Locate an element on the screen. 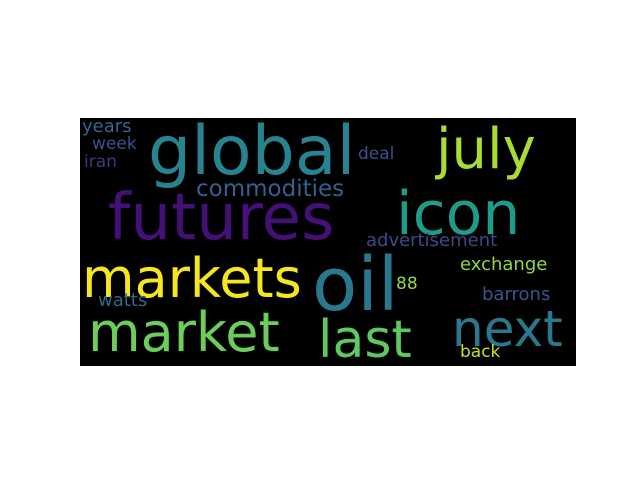 This screenshot has width=640, height=480. word-market: market is located at coordinates (184, 332).